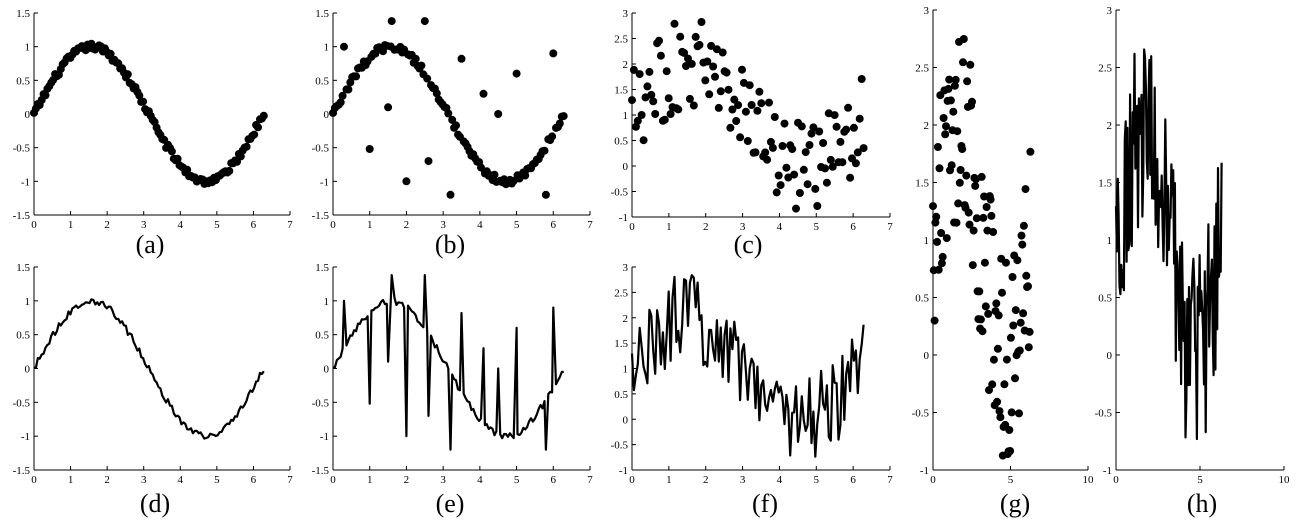 Image resolution: width=1297 pixels, height=526 pixels. What do you see at coordinates (1202, 503) in the screenshot?
I see `panel-label: (h)` at bounding box center [1202, 503].